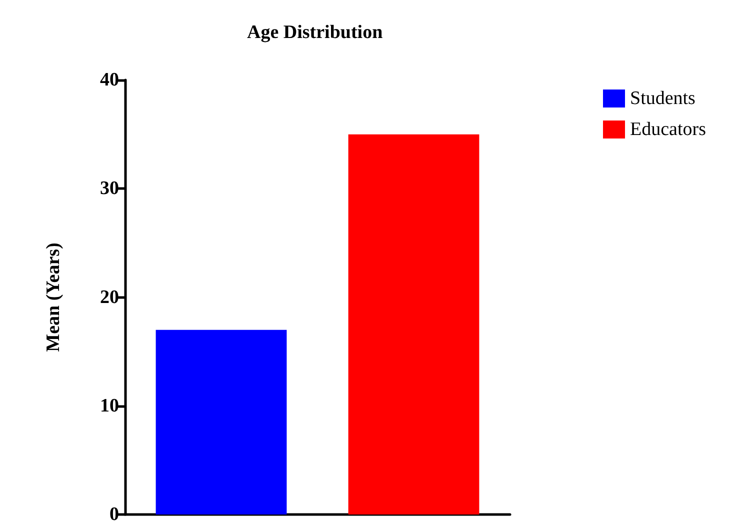 This screenshot has width=740, height=524. What do you see at coordinates (109, 189) in the screenshot?
I see `y-tick-label: 30` at bounding box center [109, 189].